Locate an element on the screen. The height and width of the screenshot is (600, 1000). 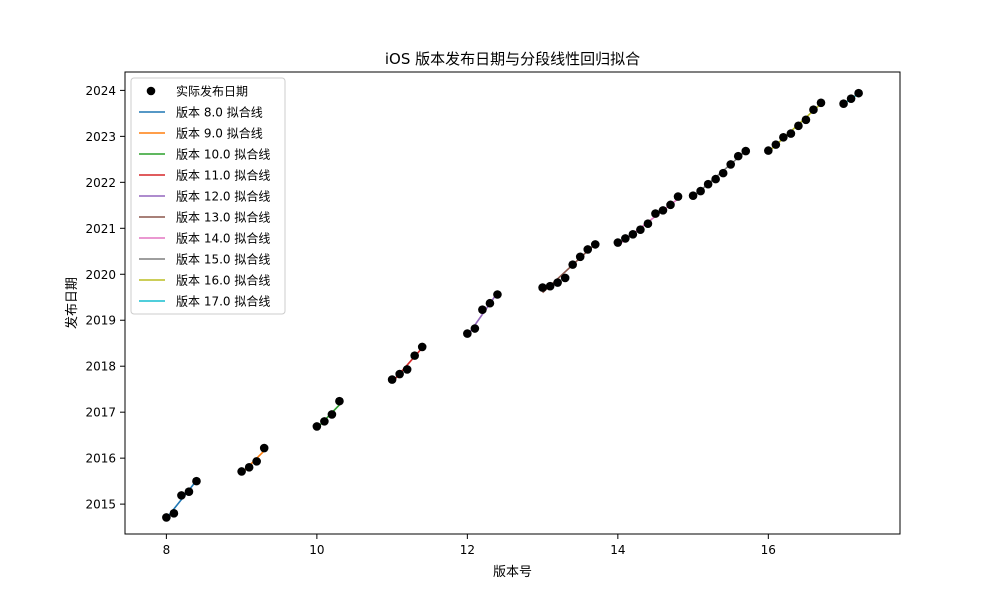
y-tick-label-0: 2015 is located at coordinates (100, 505).